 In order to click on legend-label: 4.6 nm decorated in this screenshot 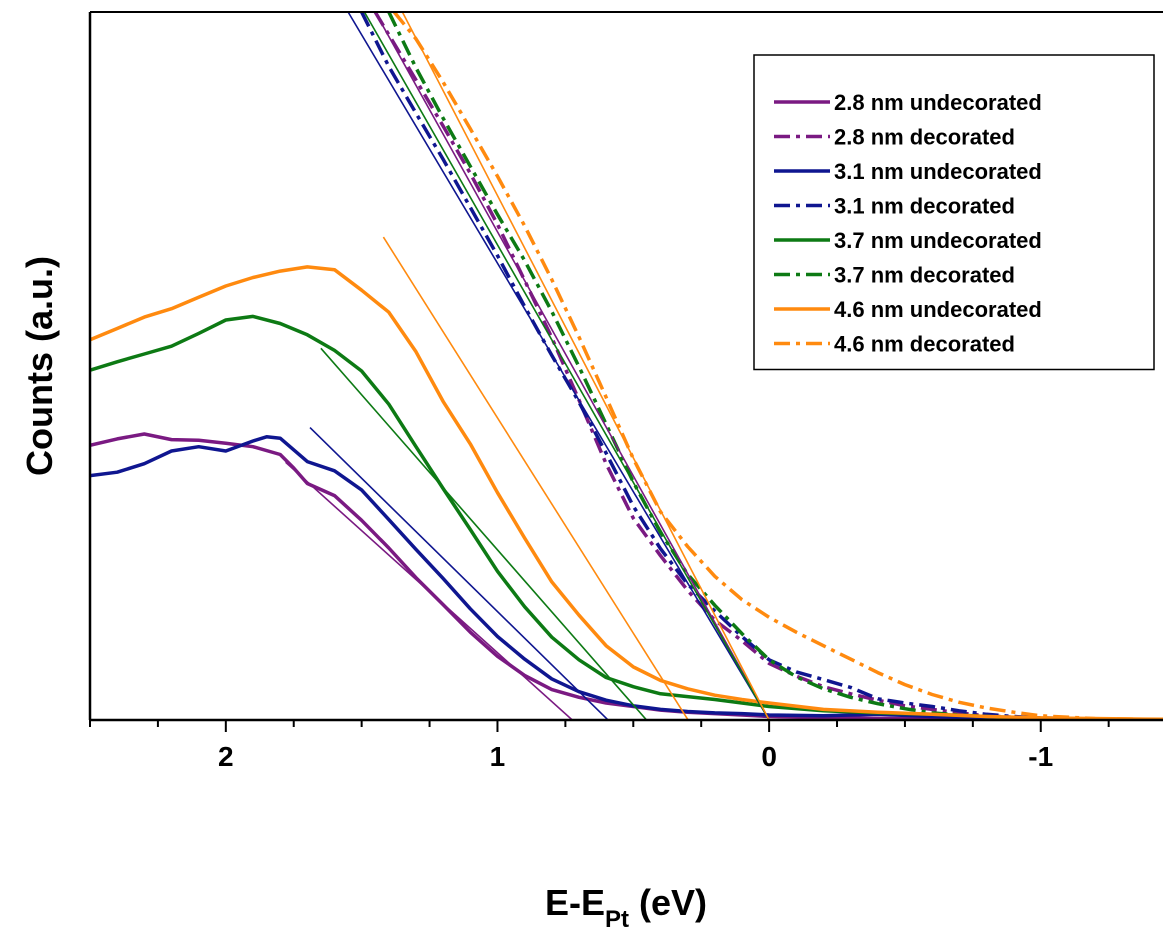, I will do `click(924, 344)`.